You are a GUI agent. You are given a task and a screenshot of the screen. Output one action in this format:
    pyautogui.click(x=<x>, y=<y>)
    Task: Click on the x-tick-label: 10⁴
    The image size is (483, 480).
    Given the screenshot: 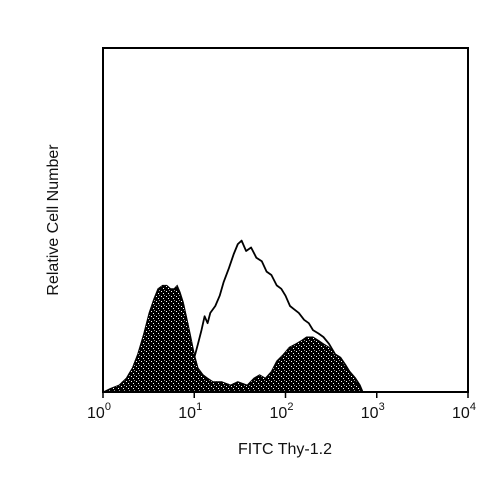 What is the action you would take?
    pyautogui.click(x=464, y=411)
    